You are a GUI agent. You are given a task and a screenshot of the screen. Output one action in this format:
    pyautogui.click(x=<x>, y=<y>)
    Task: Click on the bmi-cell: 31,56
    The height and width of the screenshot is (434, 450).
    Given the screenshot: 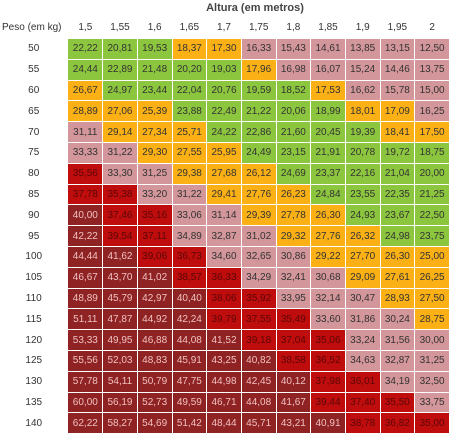 What is the action you would take?
    pyautogui.click(x=397, y=340)
    